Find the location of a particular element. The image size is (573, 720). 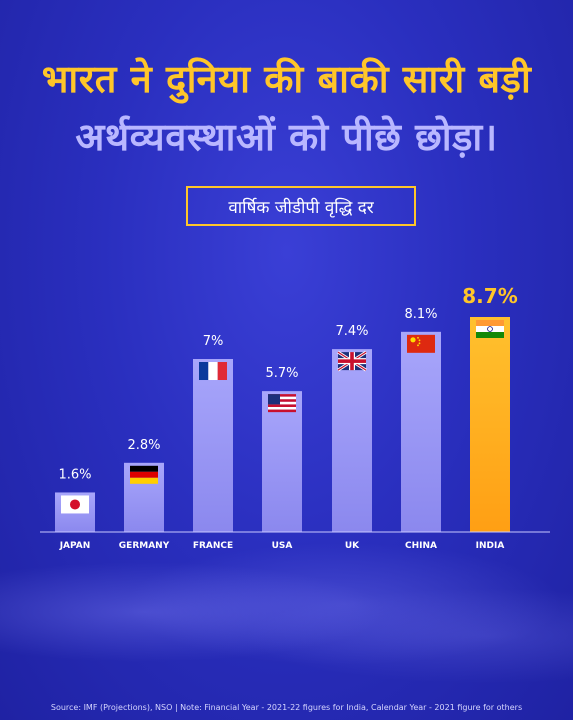

uk-flag-icon is located at coordinates (352, 361).